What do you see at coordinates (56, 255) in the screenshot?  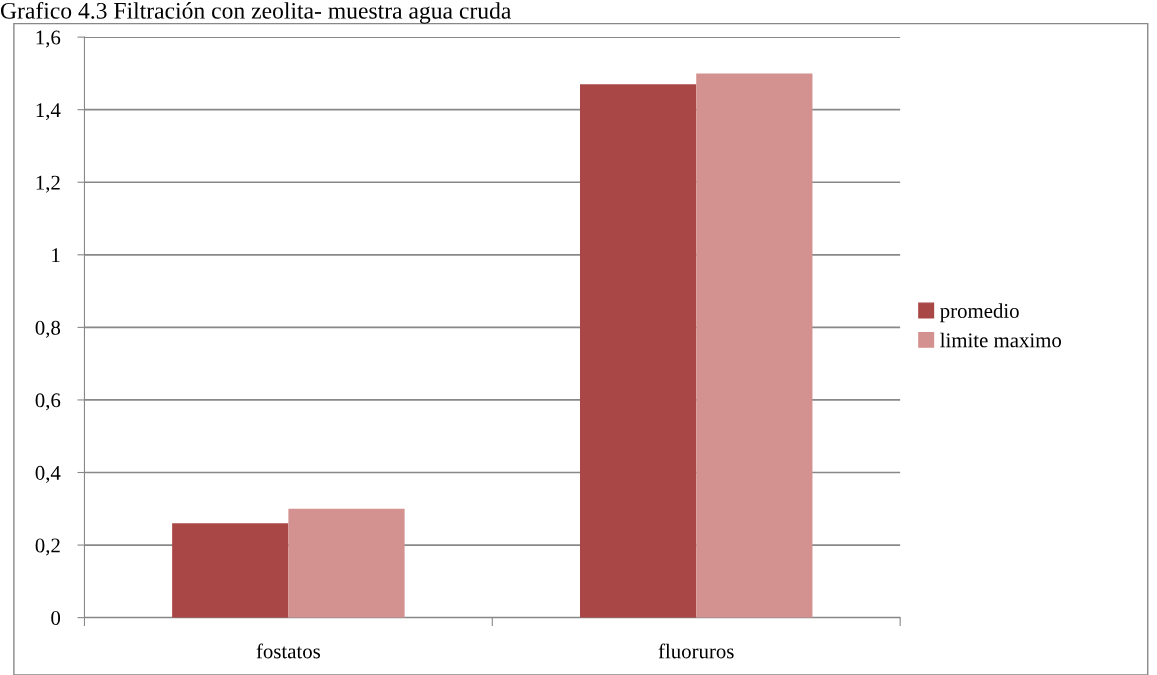 I see `y-tick-label: 1` at bounding box center [56, 255].